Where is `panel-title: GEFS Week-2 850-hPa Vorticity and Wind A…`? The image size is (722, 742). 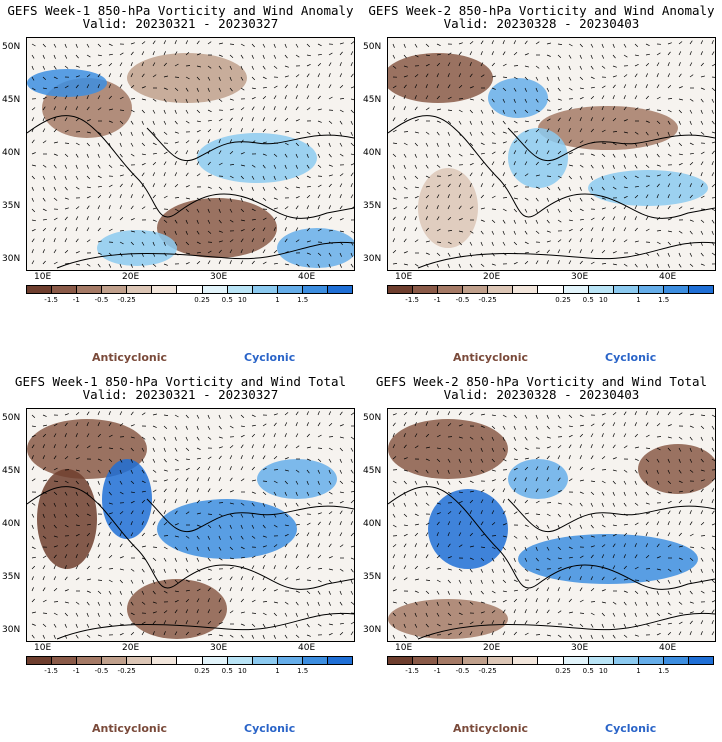
panel-title: GEFS Week-2 850-hPa Vorticity and Wind A… is located at coordinates (541, 10).